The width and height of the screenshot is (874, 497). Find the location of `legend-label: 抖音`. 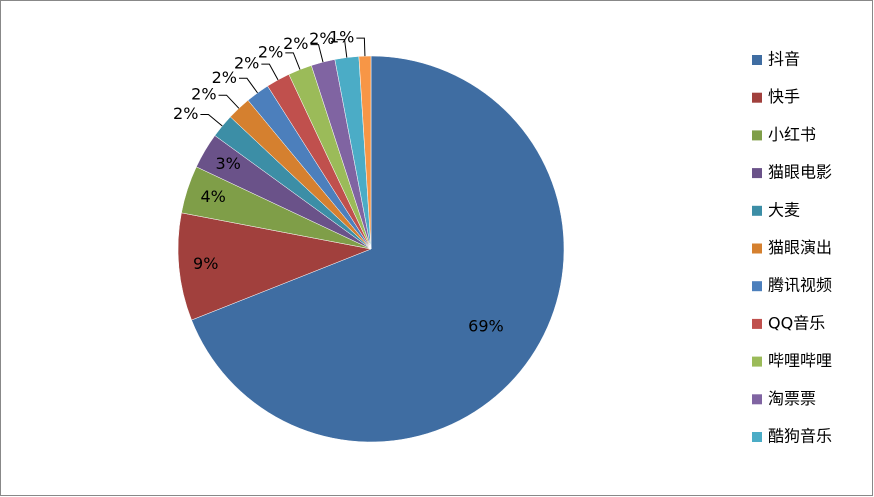

legend-label: 抖音 is located at coordinates (784, 59).